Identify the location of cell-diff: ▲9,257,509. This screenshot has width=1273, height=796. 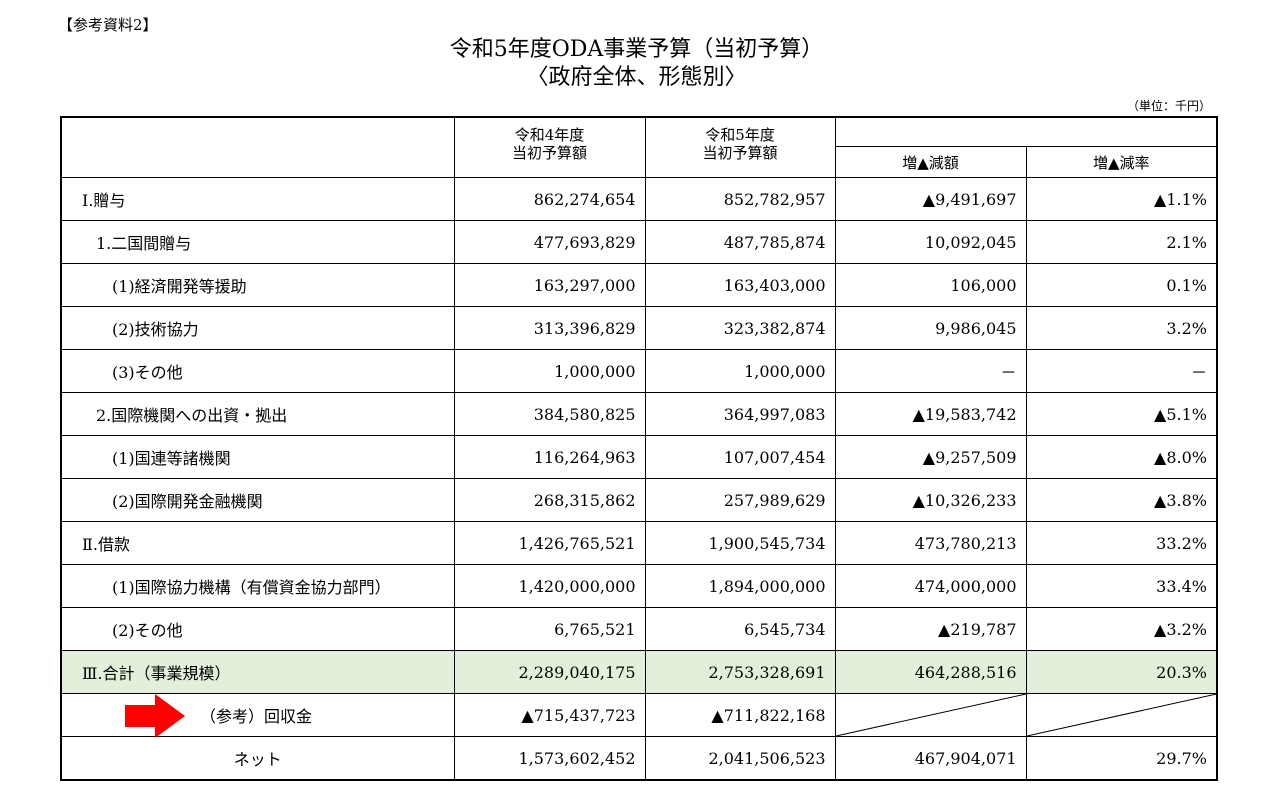
(930, 457).